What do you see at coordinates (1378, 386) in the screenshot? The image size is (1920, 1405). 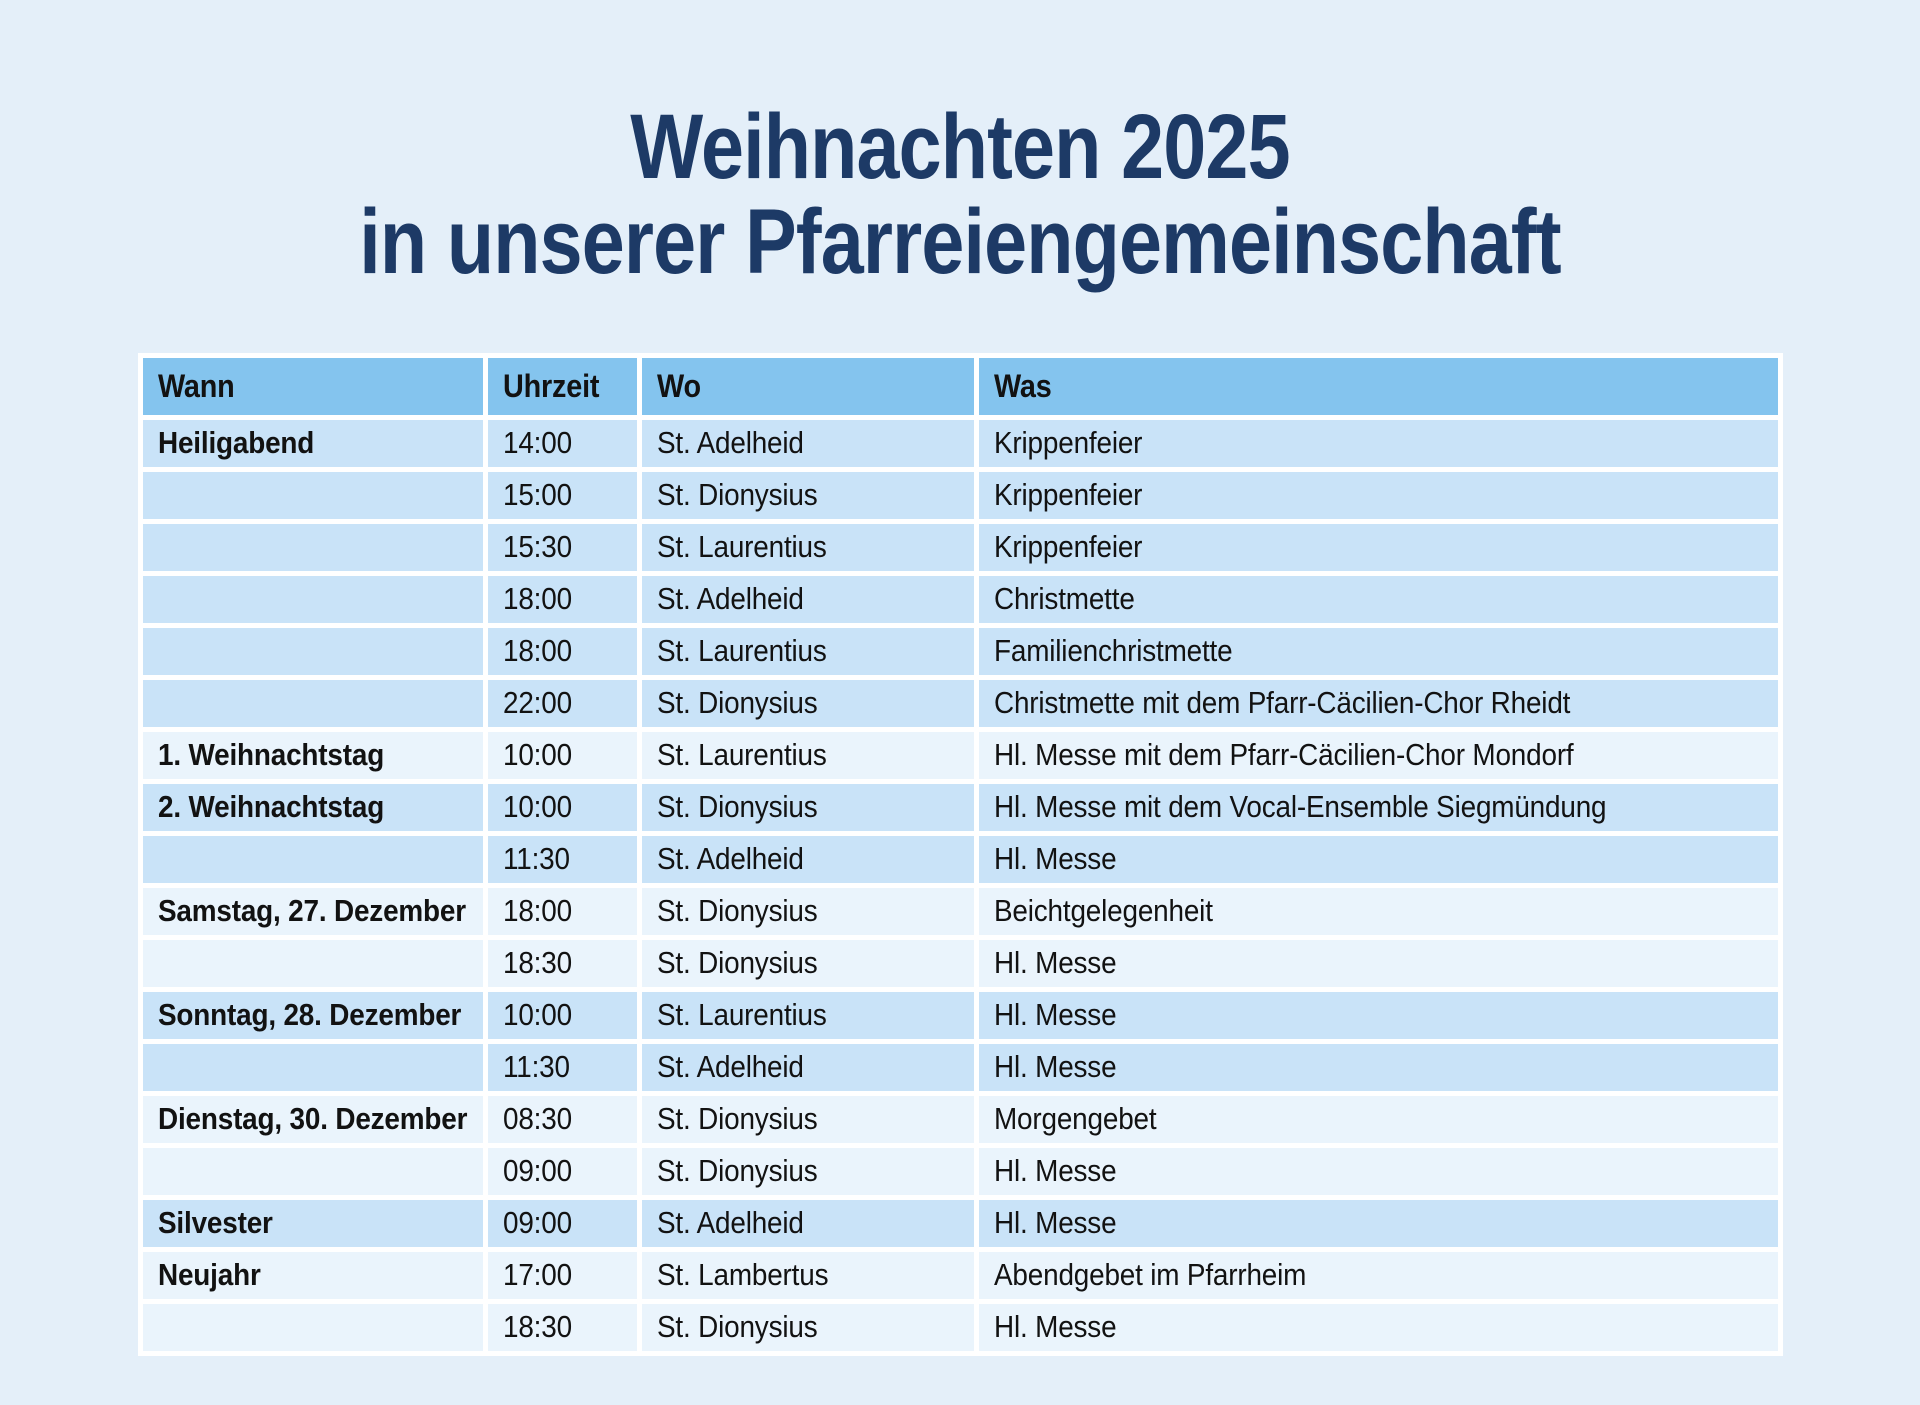 I see `column-header-was: Was` at bounding box center [1378, 386].